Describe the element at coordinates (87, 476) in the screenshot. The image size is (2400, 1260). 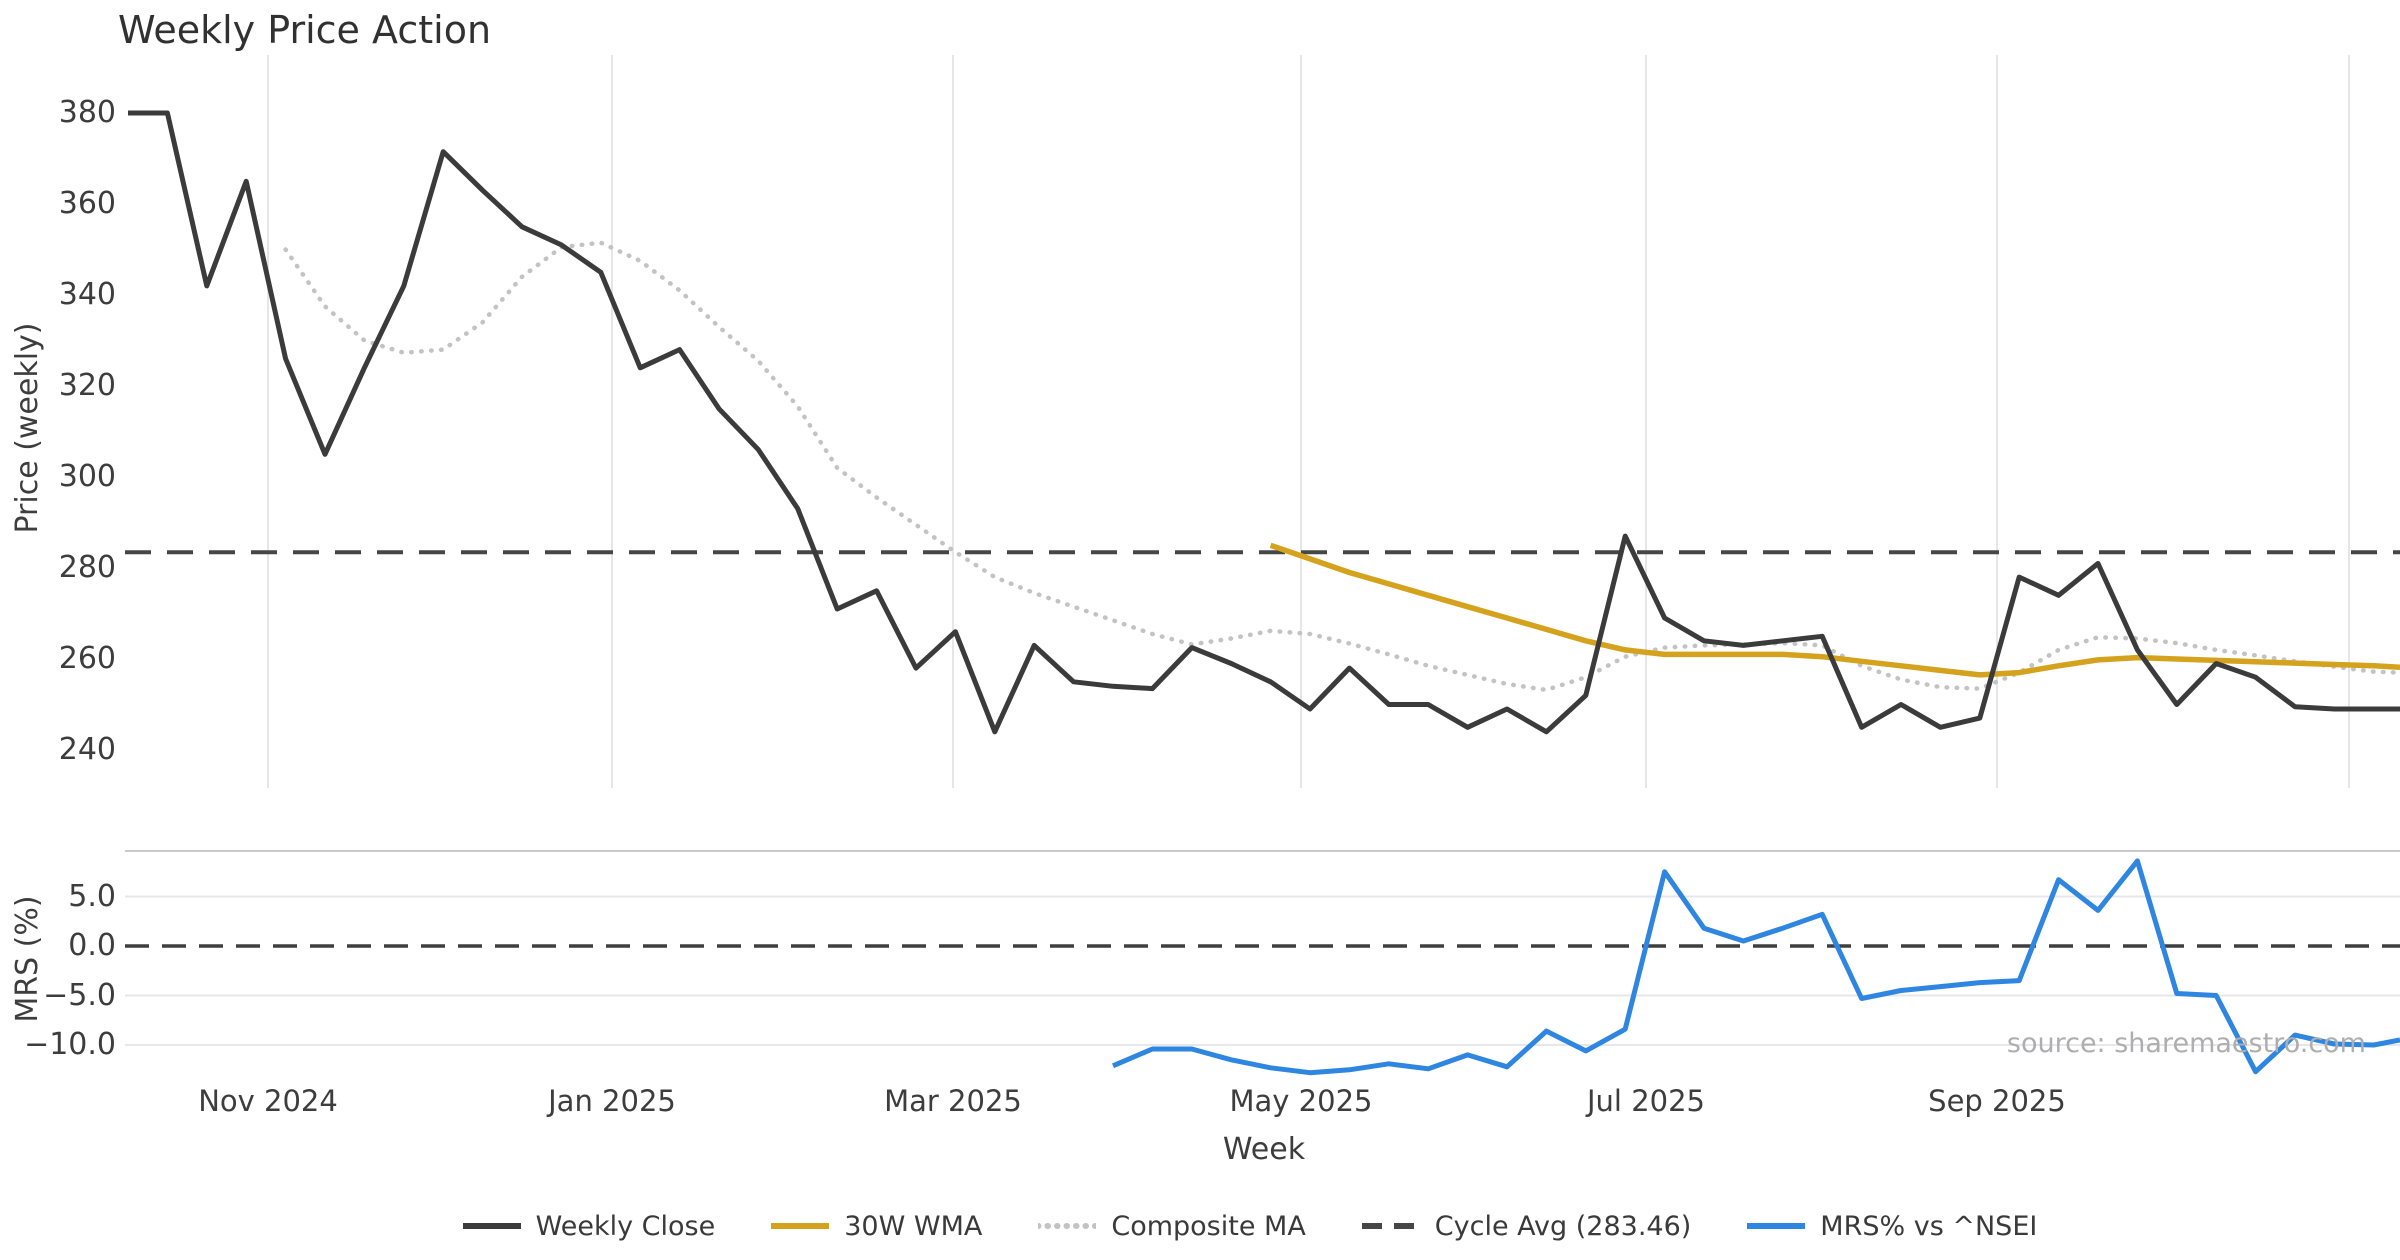
I see `y-tick-label: 300` at that location.